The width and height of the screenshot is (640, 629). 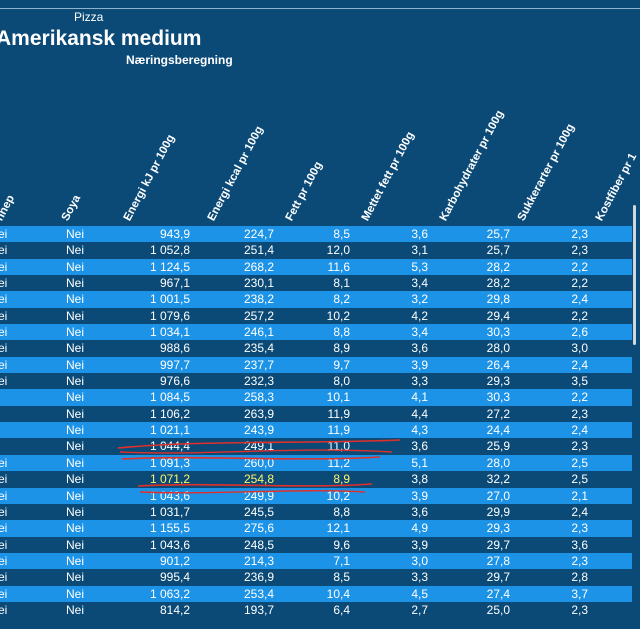 What do you see at coordinates (9, 208) in the screenshot?
I see `header-allergen: nnep` at bounding box center [9, 208].